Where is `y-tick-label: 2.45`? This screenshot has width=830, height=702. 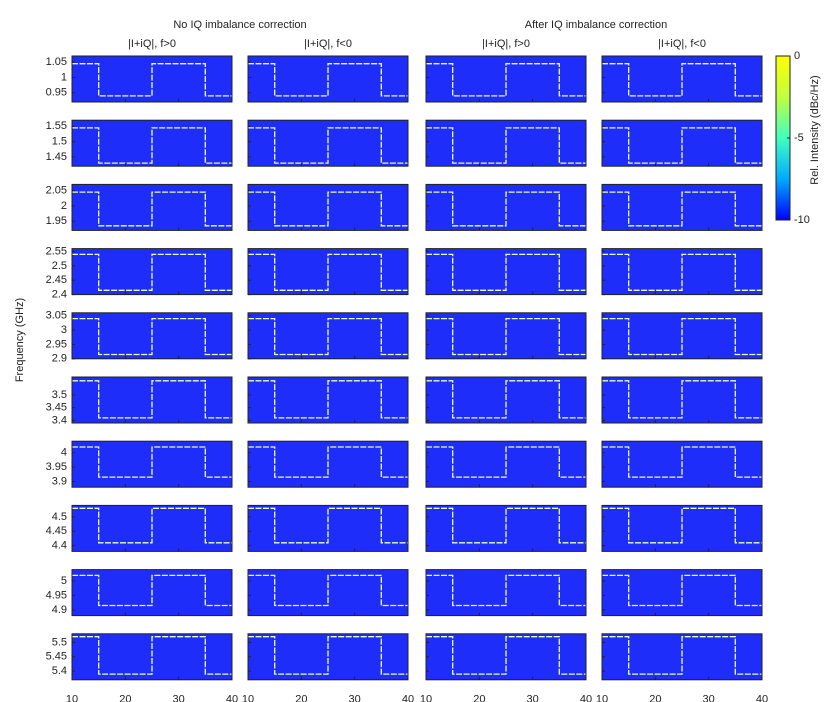
y-tick-label: 2.45 is located at coordinates (56, 280).